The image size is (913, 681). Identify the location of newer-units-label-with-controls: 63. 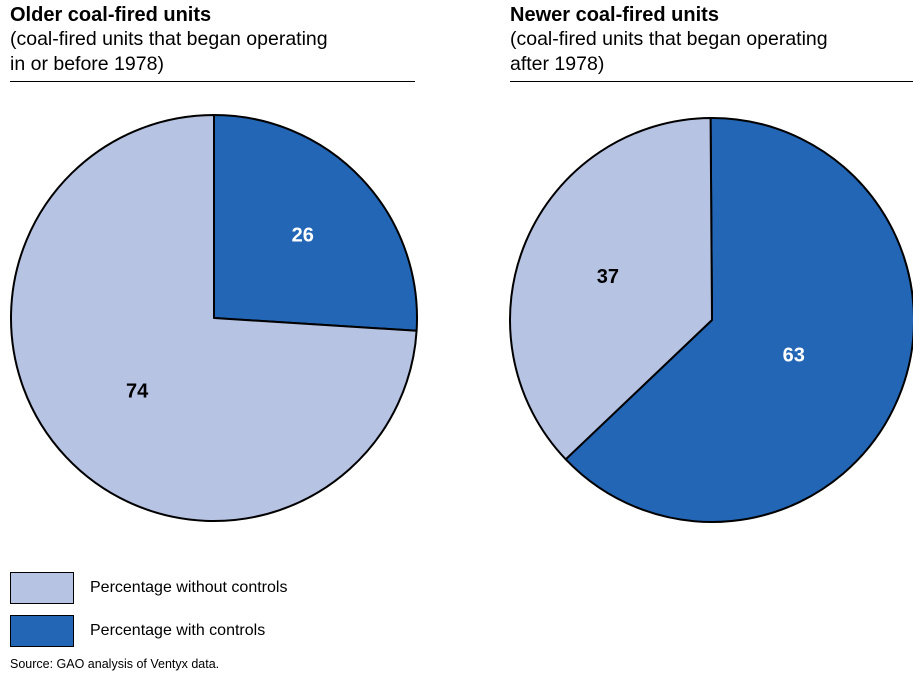
(794, 356).